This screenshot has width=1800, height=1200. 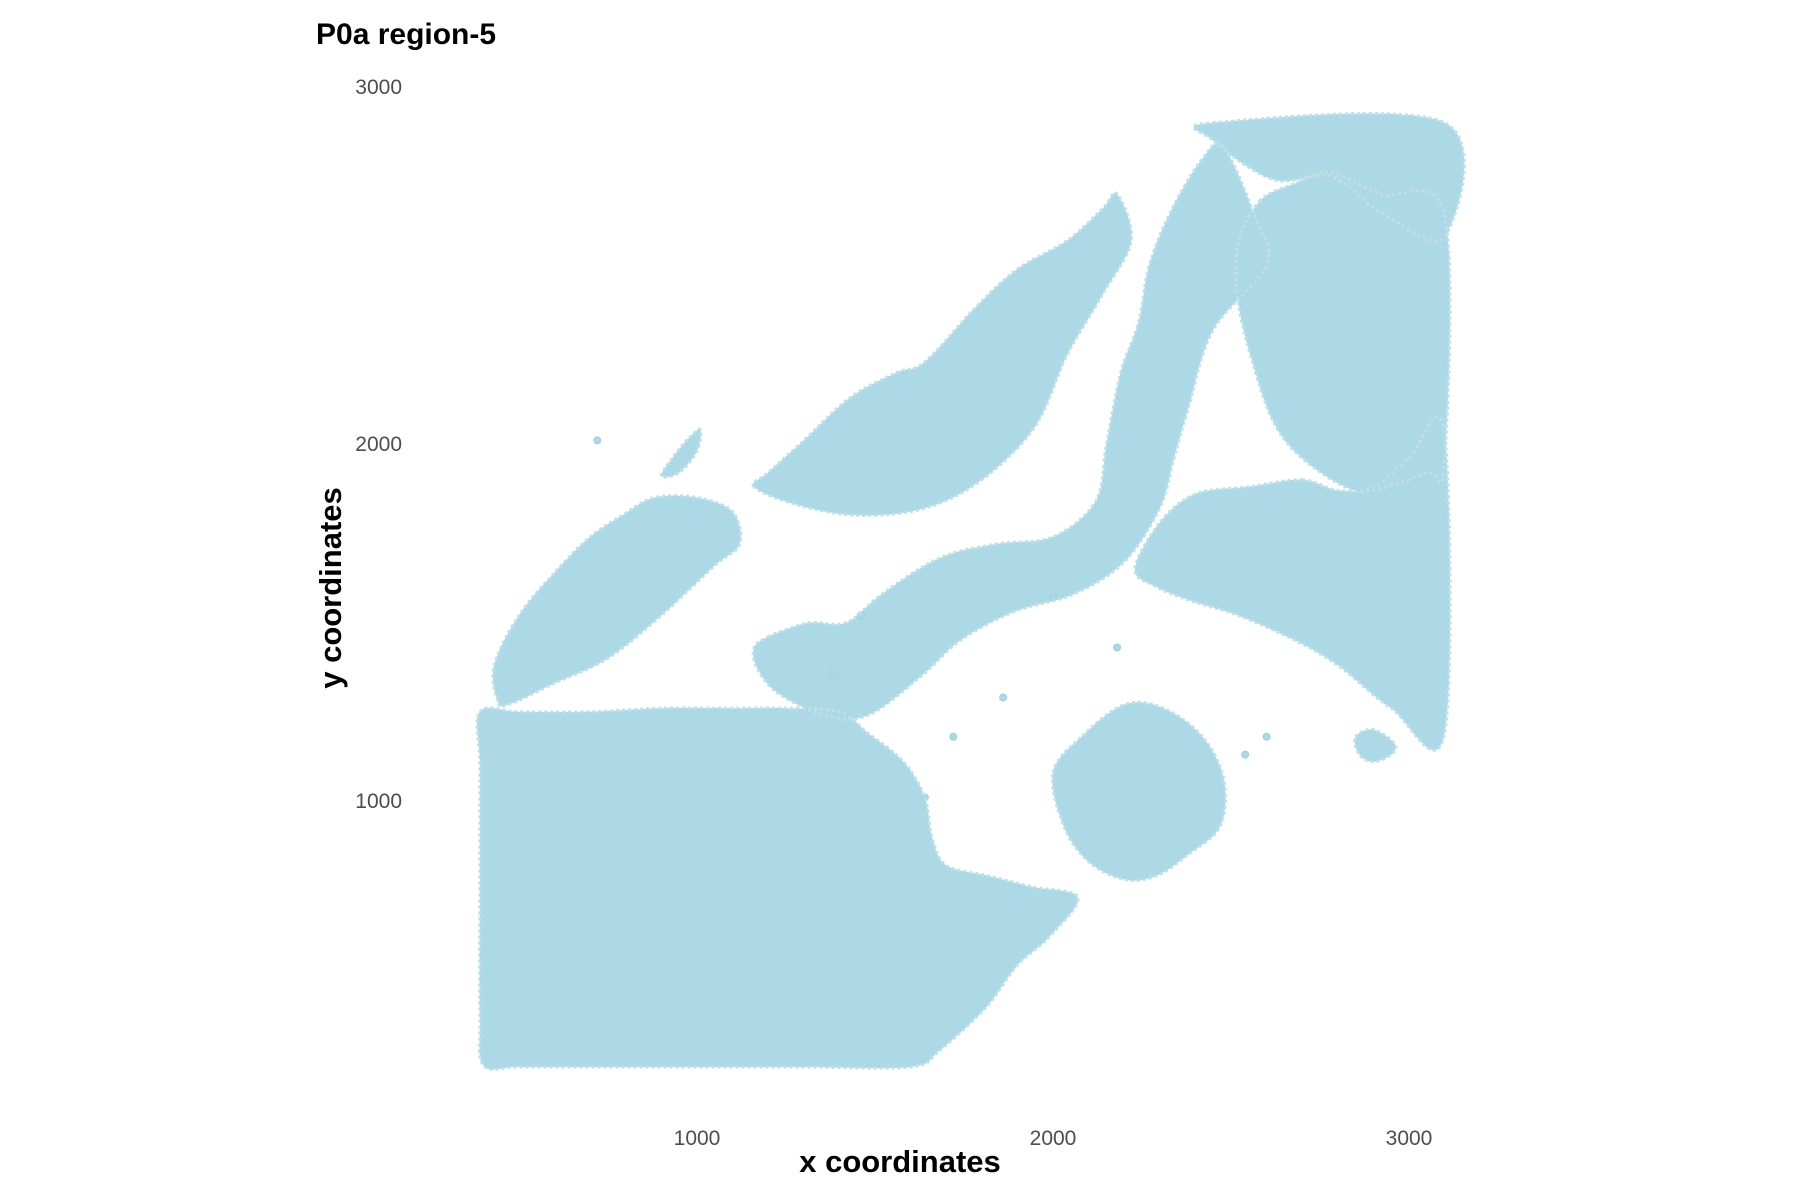 What do you see at coordinates (697, 1138) in the screenshot?
I see `x-tick-label: 1000` at bounding box center [697, 1138].